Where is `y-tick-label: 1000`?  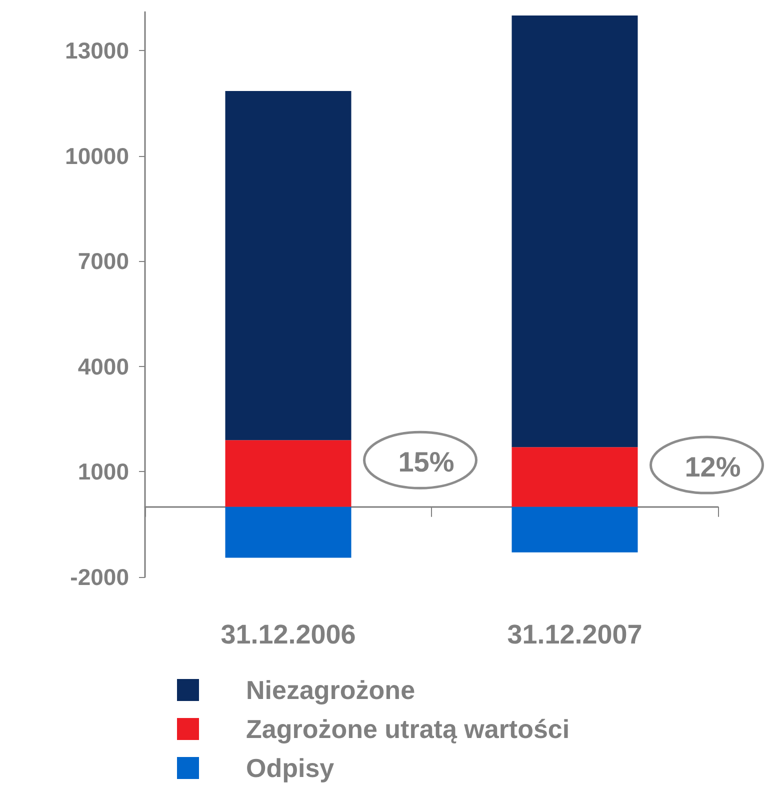 y-tick-label: 1000 is located at coordinates (103, 471).